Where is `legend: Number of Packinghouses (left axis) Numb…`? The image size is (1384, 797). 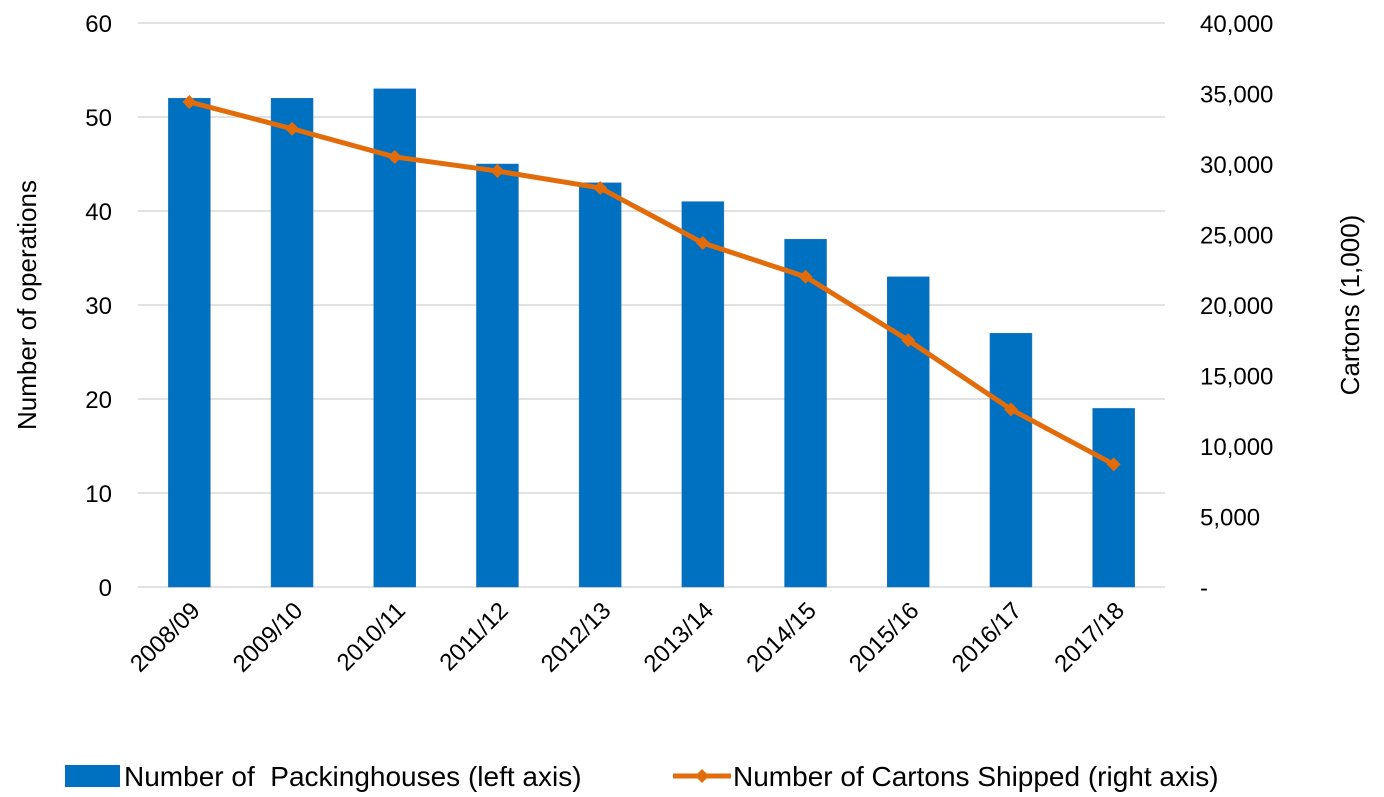
legend: Number of Packinghouses (left axis) Numb… is located at coordinates (642, 776).